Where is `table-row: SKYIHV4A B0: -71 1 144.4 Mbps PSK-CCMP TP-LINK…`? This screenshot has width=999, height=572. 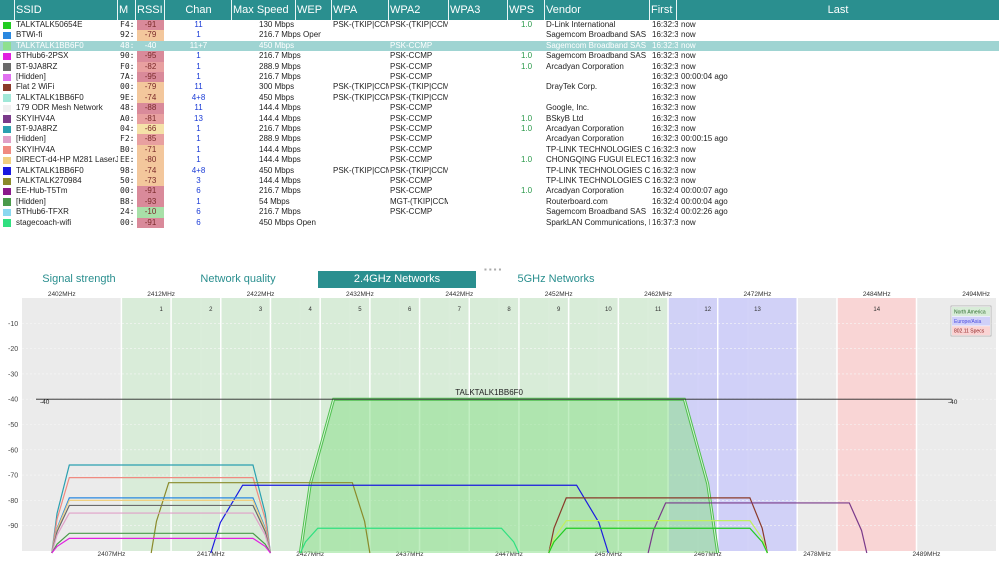 table-row: SKYIHV4A B0: -71 1 144.4 Mbps PSK-CCMP TP-LINK… is located at coordinates (499, 150).